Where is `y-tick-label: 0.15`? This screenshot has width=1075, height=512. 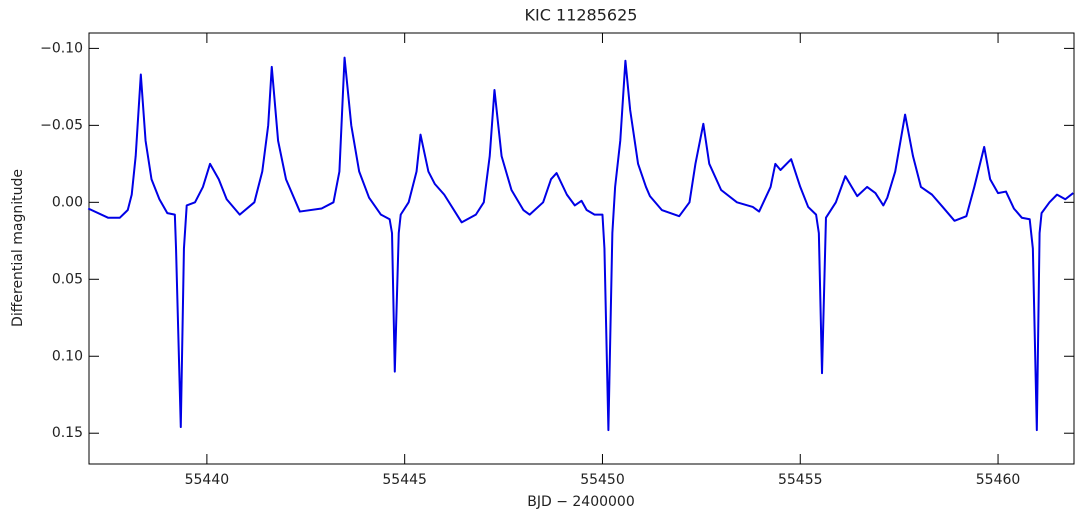 y-tick-label: 0.15 is located at coordinates (67, 433).